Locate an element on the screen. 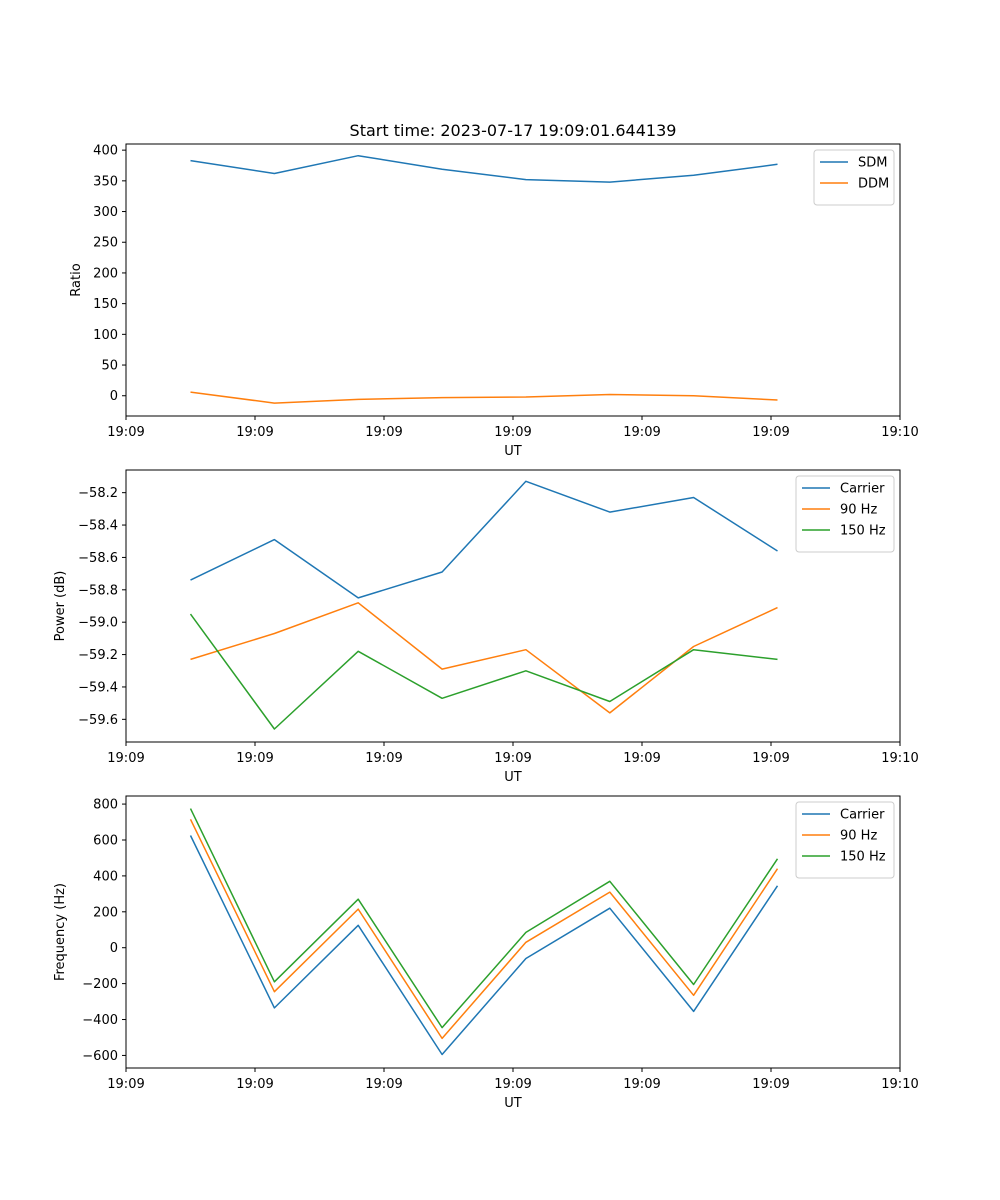 The height and width of the screenshot is (1200, 1000). y-tick-label: −58.2 is located at coordinates (98, 493).